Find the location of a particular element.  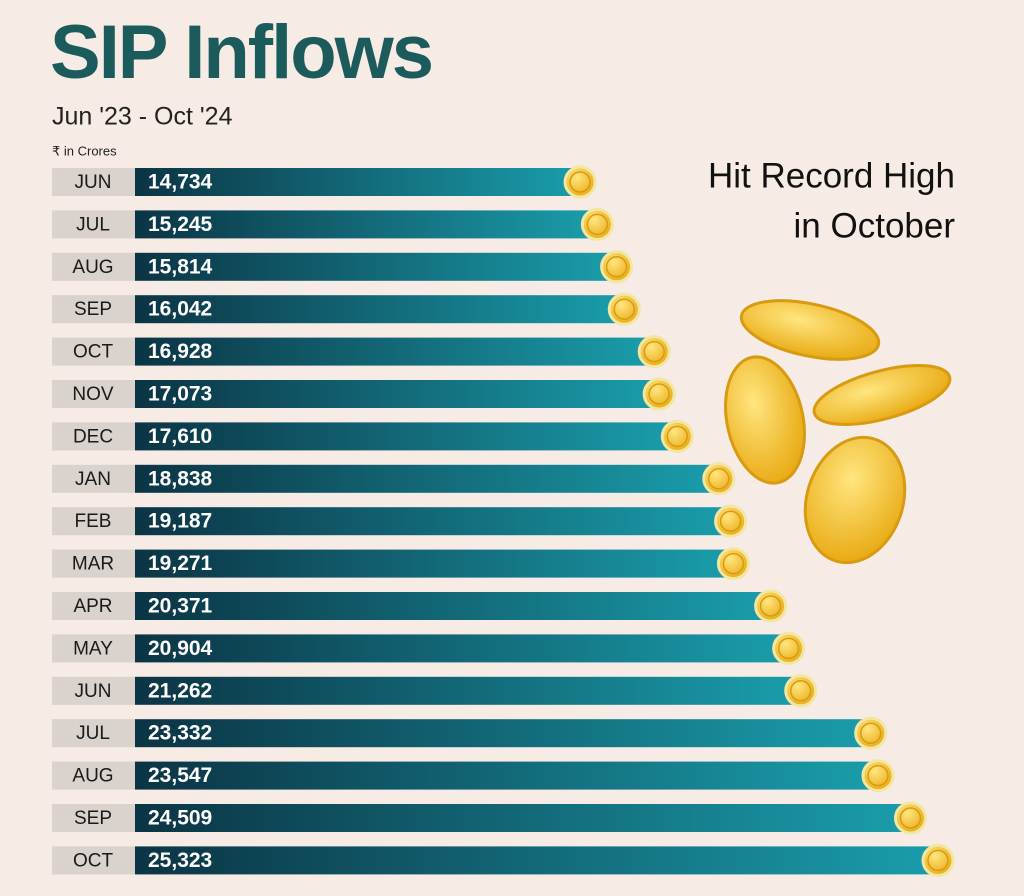

category-label: NOV is located at coordinates (93, 394).